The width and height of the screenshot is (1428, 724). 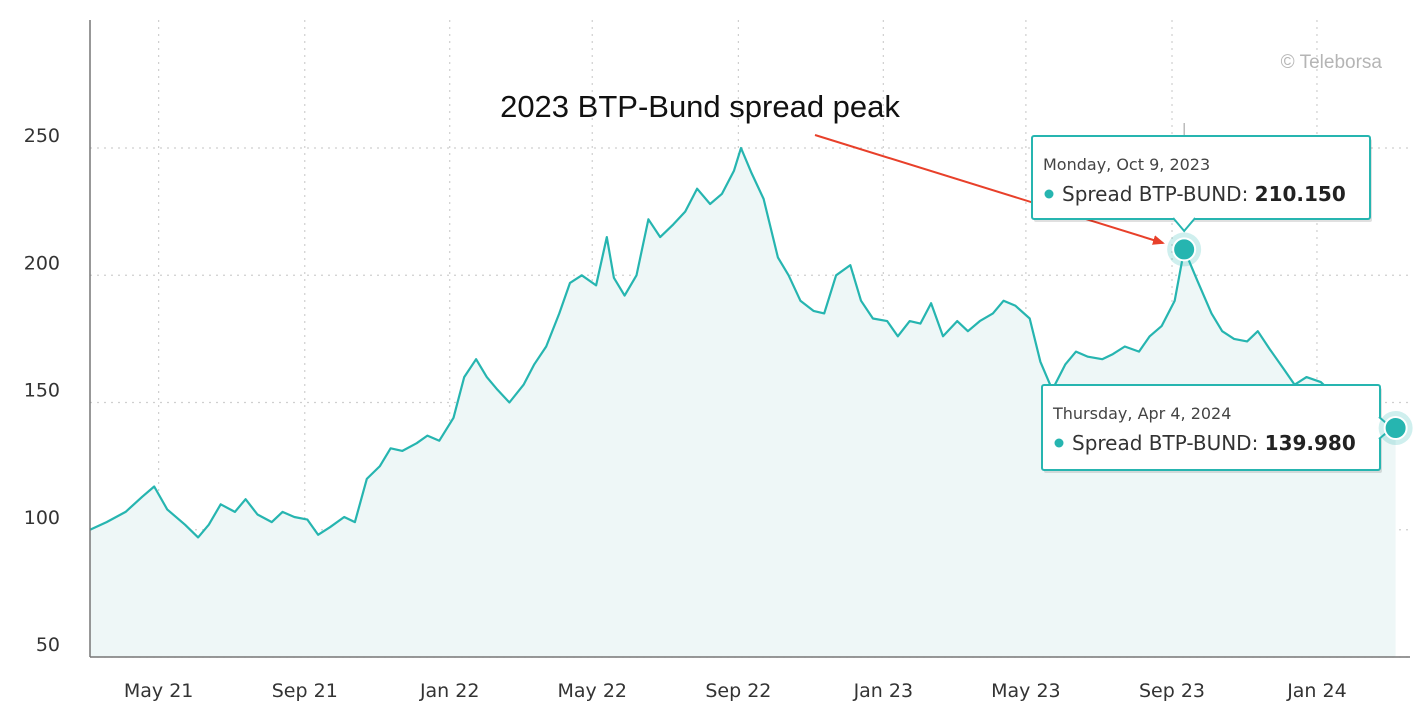 I want to click on credit-text: © Teleborsa, so click(x=1332, y=62).